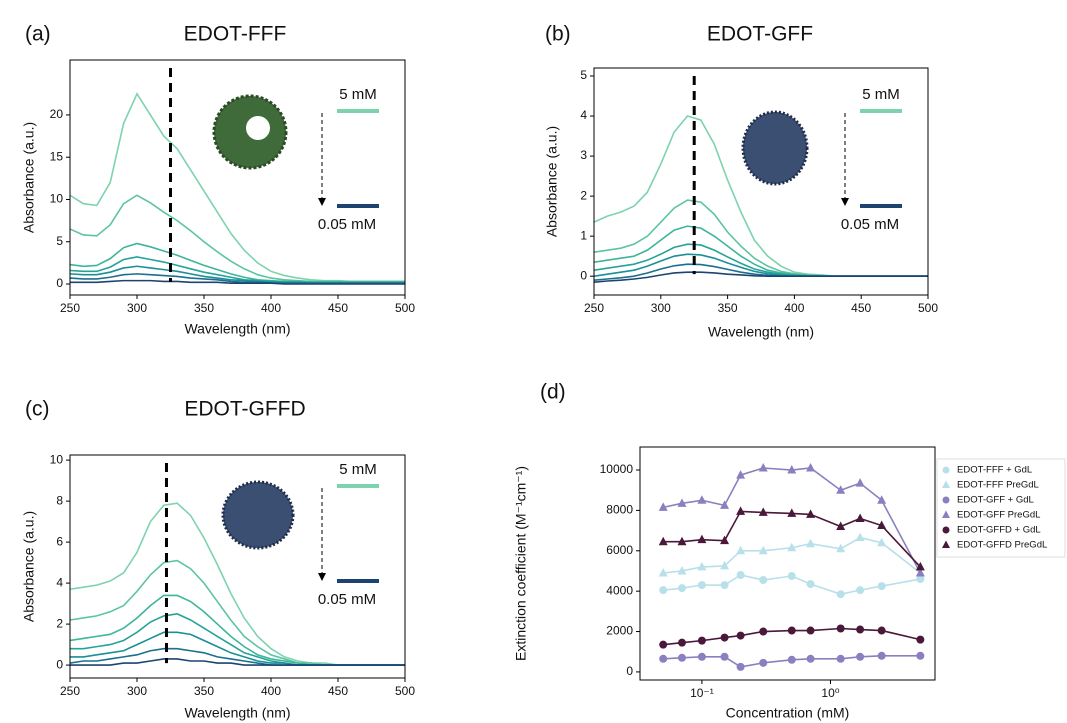  I want to click on annotation: 0.05 mM, so click(347, 599).